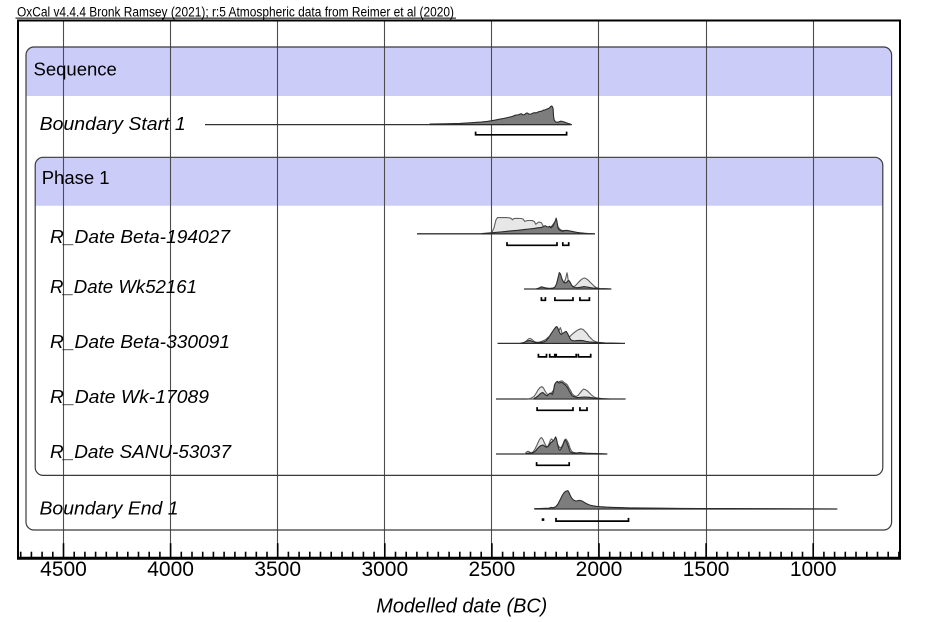 This screenshot has height=622, width=926. What do you see at coordinates (129, 396) in the screenshot?
I see `svg-text: R_Date Wk-17089` at bounding box center [129, 396].